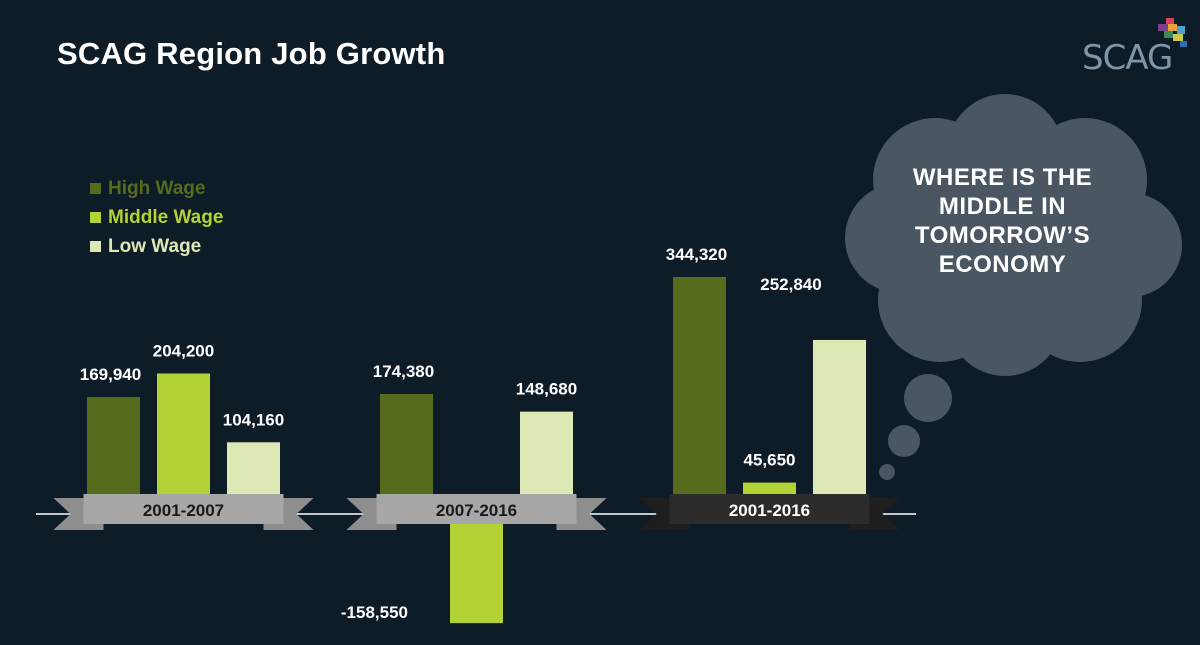 The width and height of the screenshot is (1200, 645). I want to click on bar-low-wage-2001-2016, so click(839, 426).